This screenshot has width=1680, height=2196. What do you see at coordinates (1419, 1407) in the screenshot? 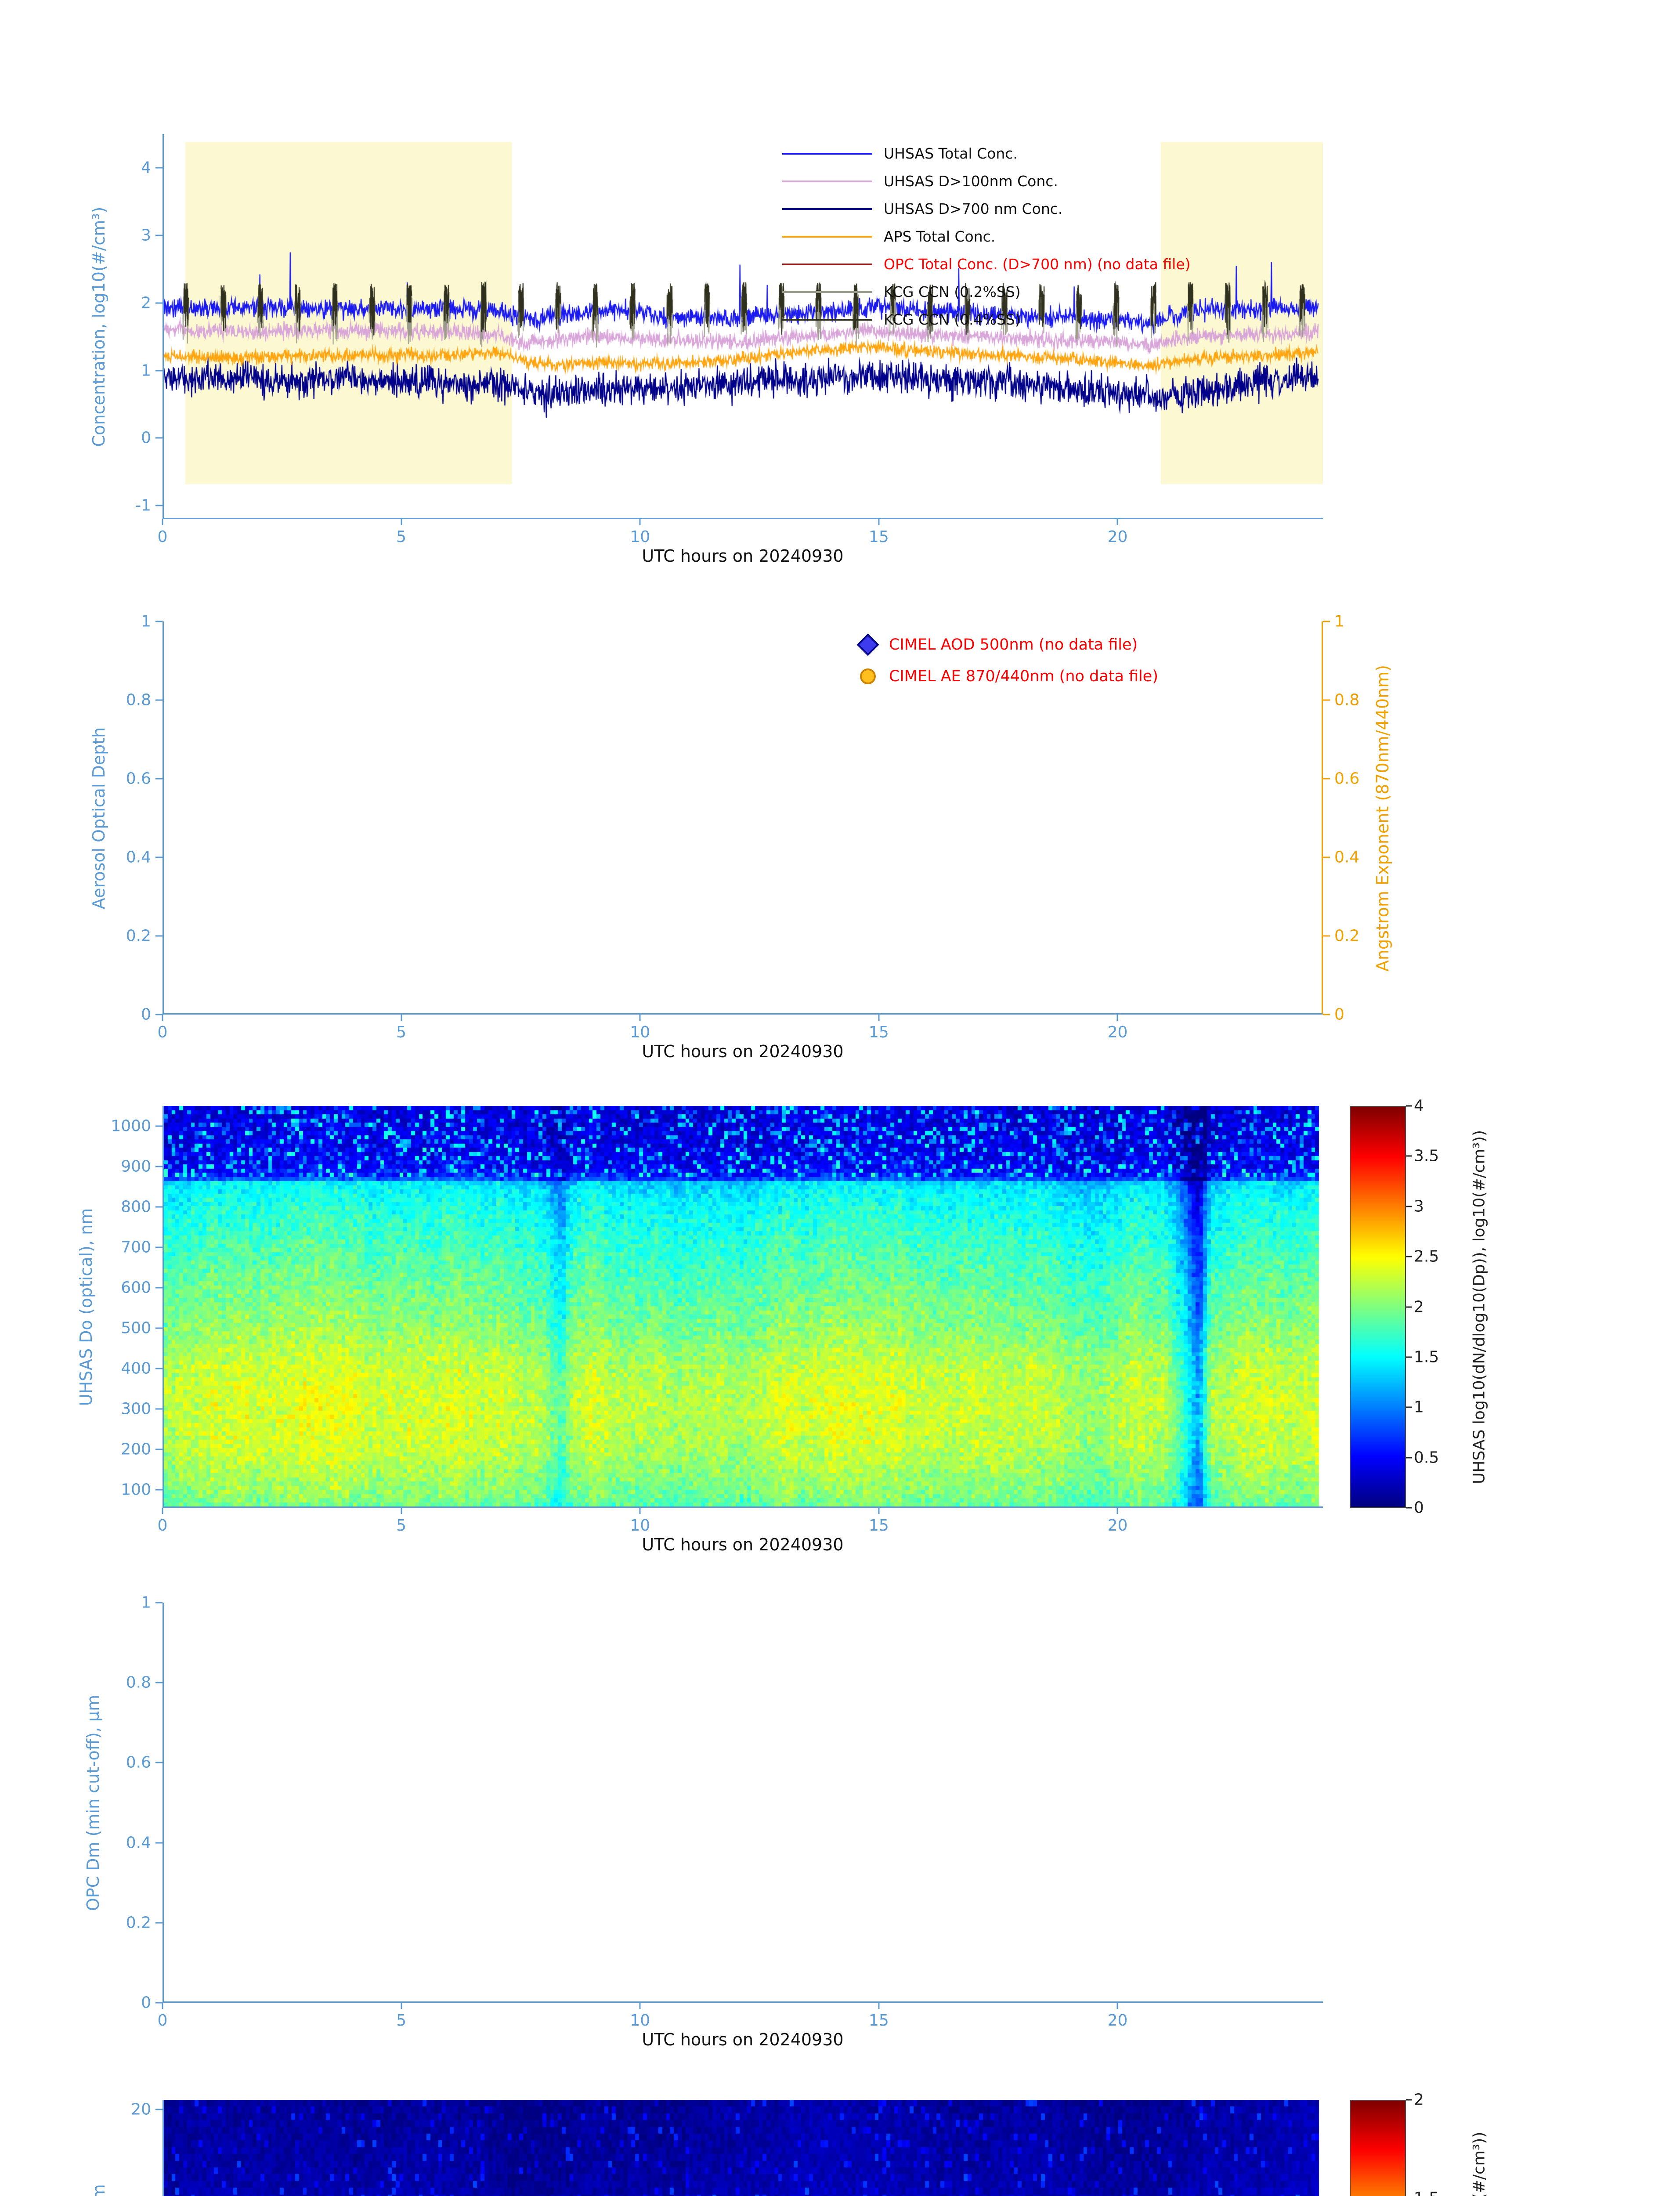
I see `colorbar-tick-label: 1` at bounding box center [1419, 1407].